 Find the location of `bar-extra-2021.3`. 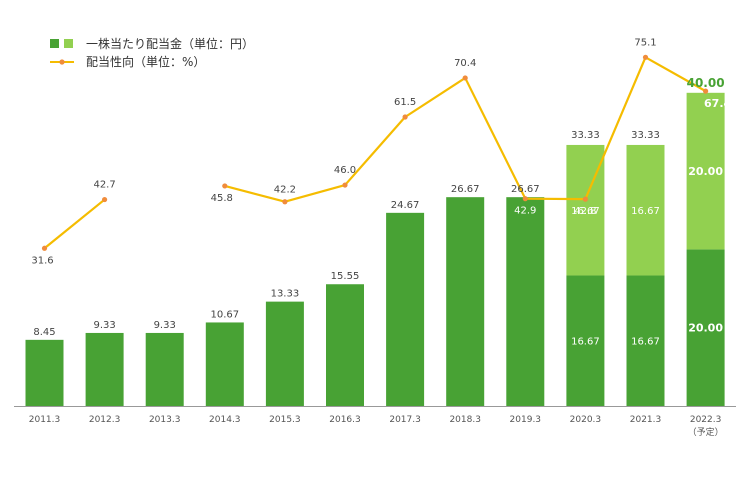

bar-extra-2021.3 is located at coordinates (645, 210).